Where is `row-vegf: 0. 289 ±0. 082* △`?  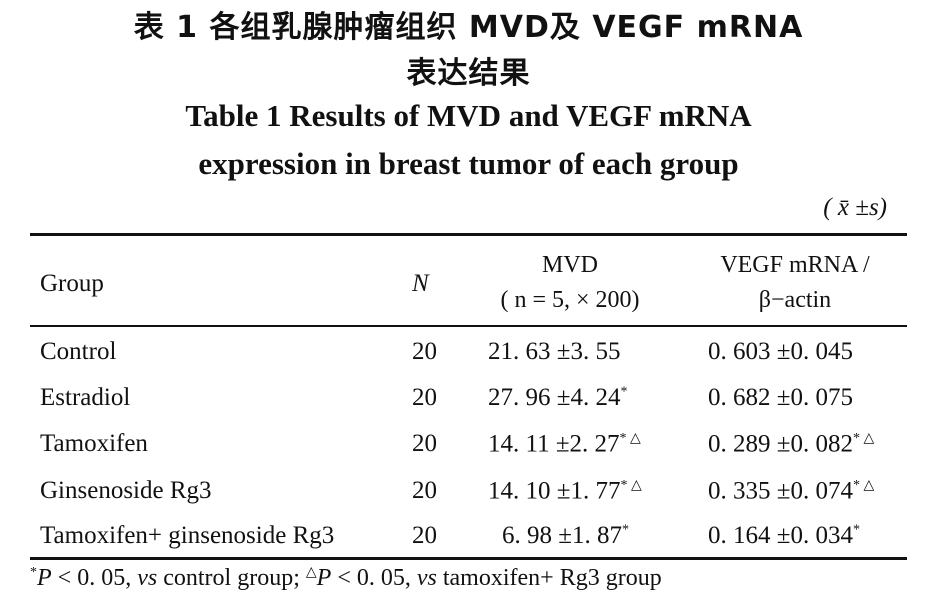 row-vegf: 0. 289 ±0. 082* △ is located at coordinates (791, 444).